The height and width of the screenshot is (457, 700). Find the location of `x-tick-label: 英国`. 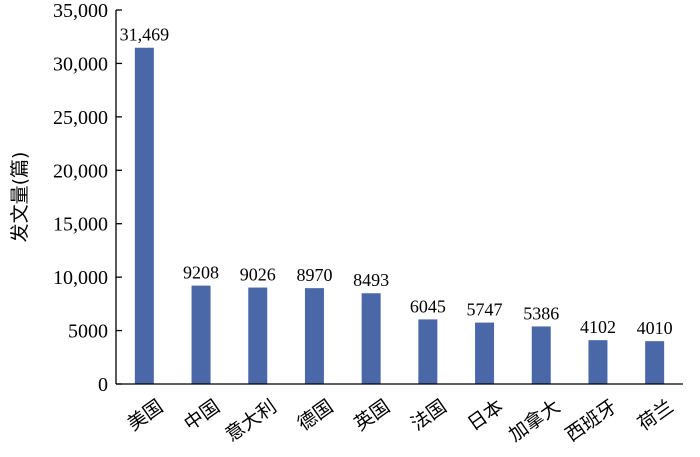

x-tick-label: 英国 is located at coordinates (372, 416).